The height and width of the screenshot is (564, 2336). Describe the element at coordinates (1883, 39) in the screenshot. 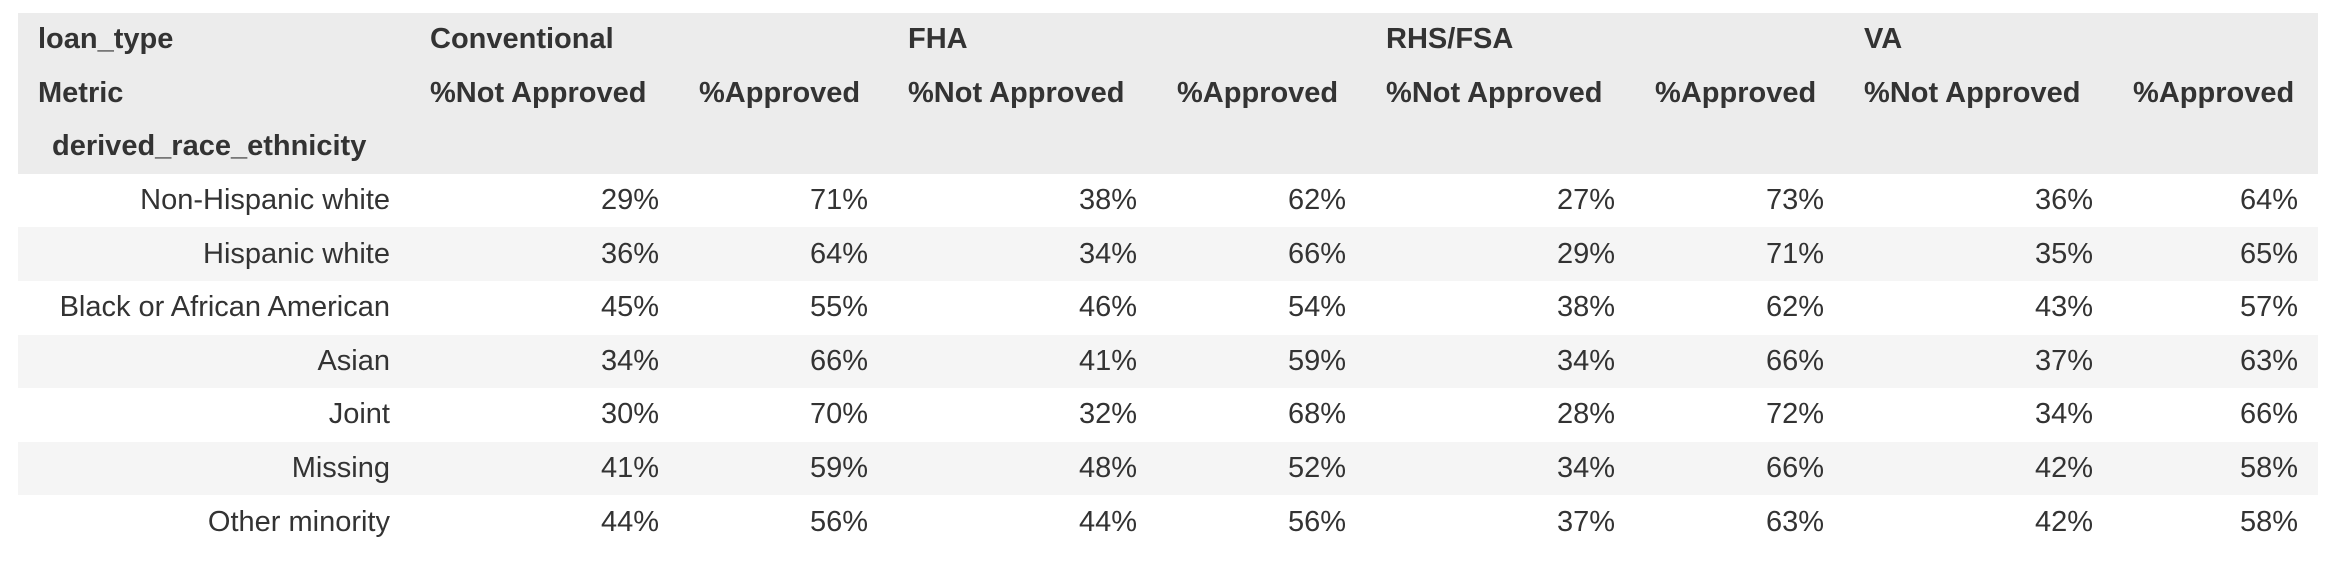

I see `loan-type-header-va: VA` at that location.